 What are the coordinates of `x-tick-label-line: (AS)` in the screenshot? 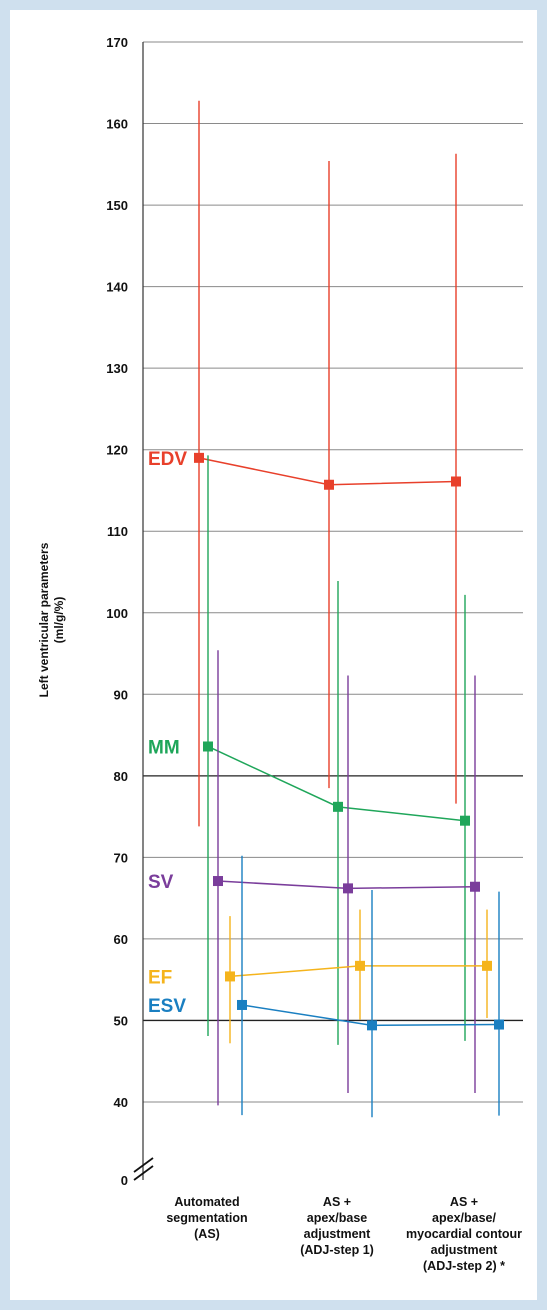 It's located at (207, 1234).